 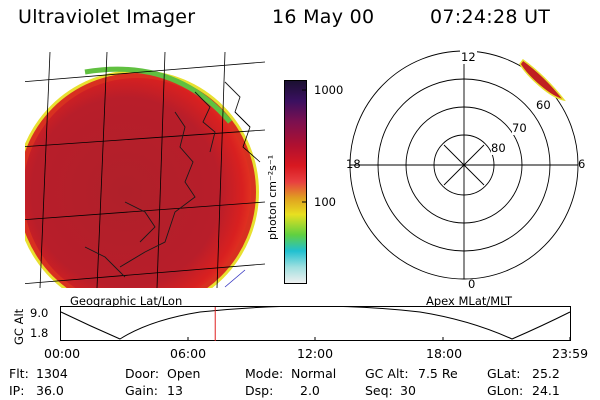 What do you see at coordinates (505, 390) in the screenshot?
I see `glon-label: GLon:` at bounding box center [505, 390].